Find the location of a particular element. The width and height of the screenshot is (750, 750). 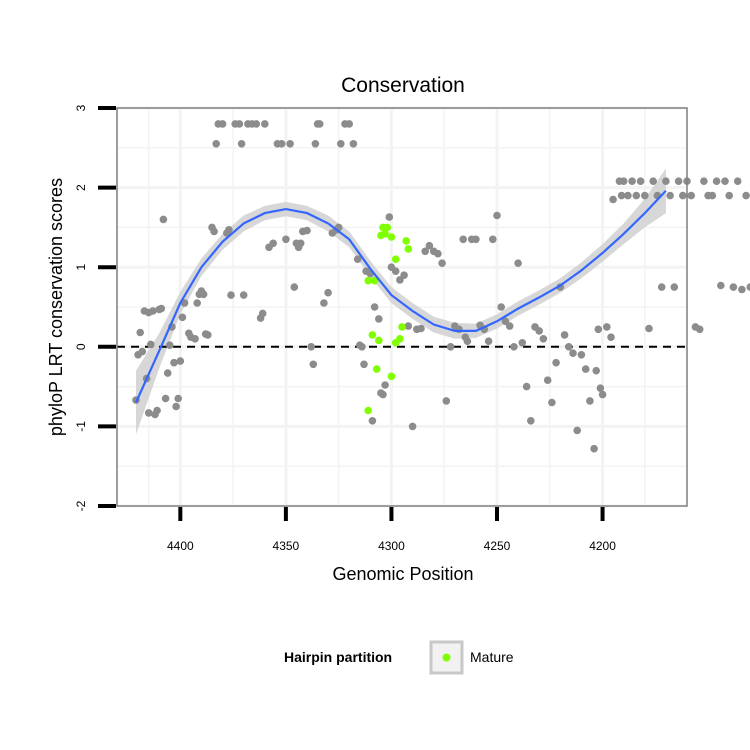

x-tick-label: 4400 is located at coordinates (180, 546).